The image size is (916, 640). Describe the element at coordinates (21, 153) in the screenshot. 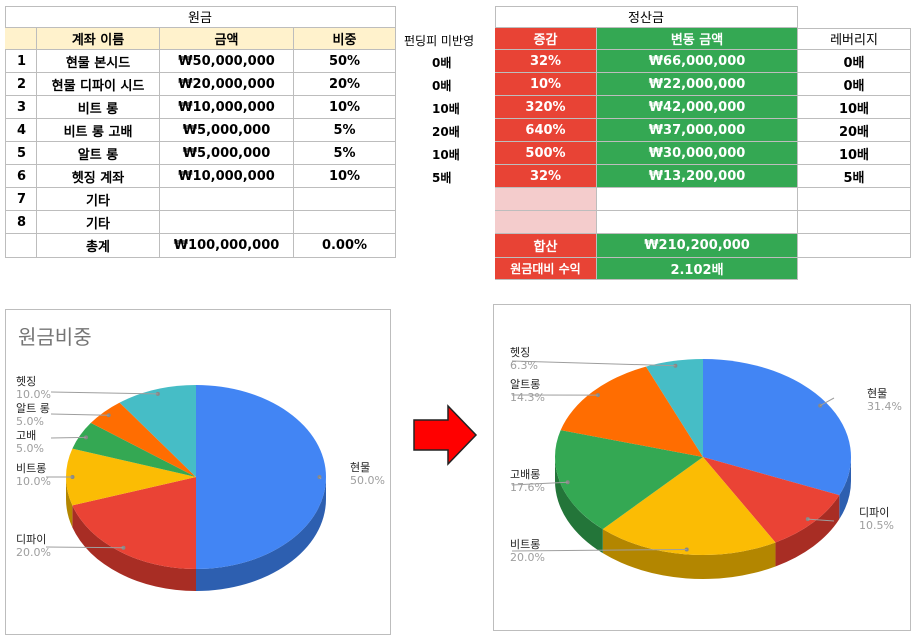

I see `row-number: 5` at that location.